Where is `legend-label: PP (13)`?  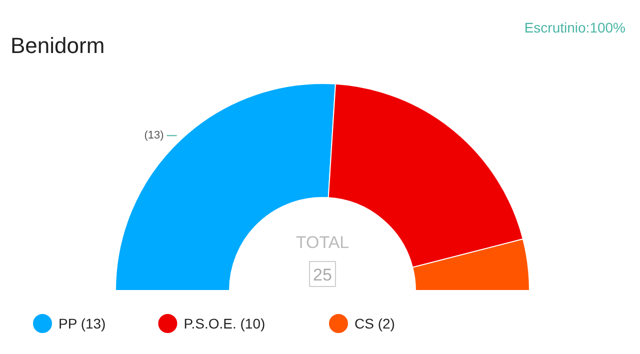 legend-label: PP (13) is located at coordinates (82, 324).